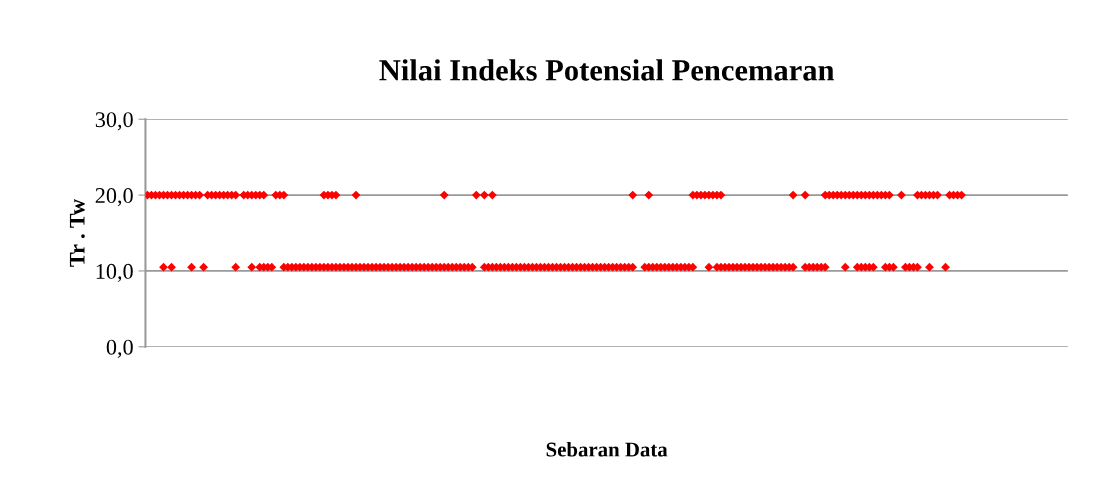  I want to click on chart-title: Nilai Indeks Potensial Pencemaran, so click(607, 70).